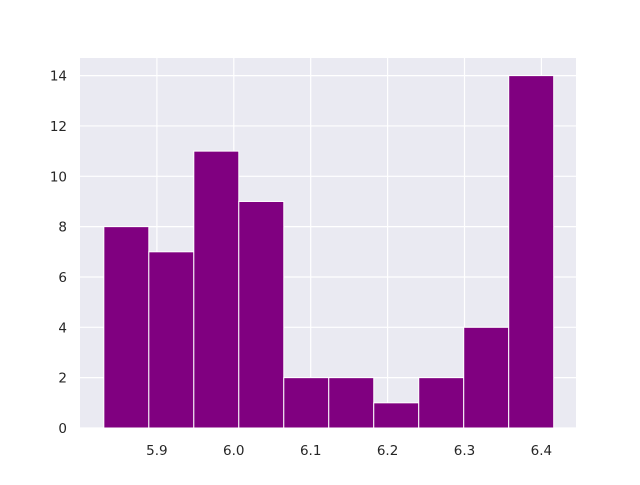 Image resolution: width=640 pixels, height=485 pixels. Describe the element at coordinates (541, 451) in the screenshot. I see `x-tick-label: 6.4` at that location.